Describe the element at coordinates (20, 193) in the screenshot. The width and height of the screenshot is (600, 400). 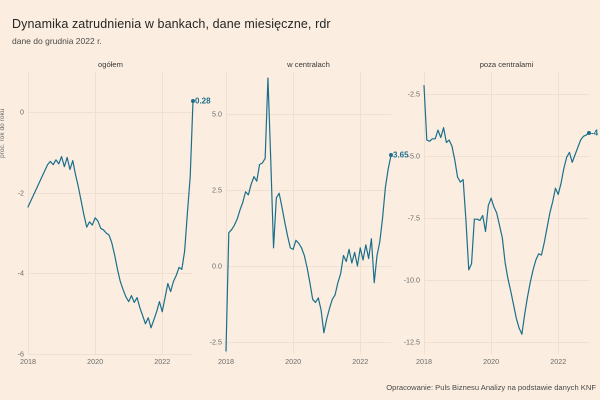
I see `y-axis-tick-label: -2` at that location.